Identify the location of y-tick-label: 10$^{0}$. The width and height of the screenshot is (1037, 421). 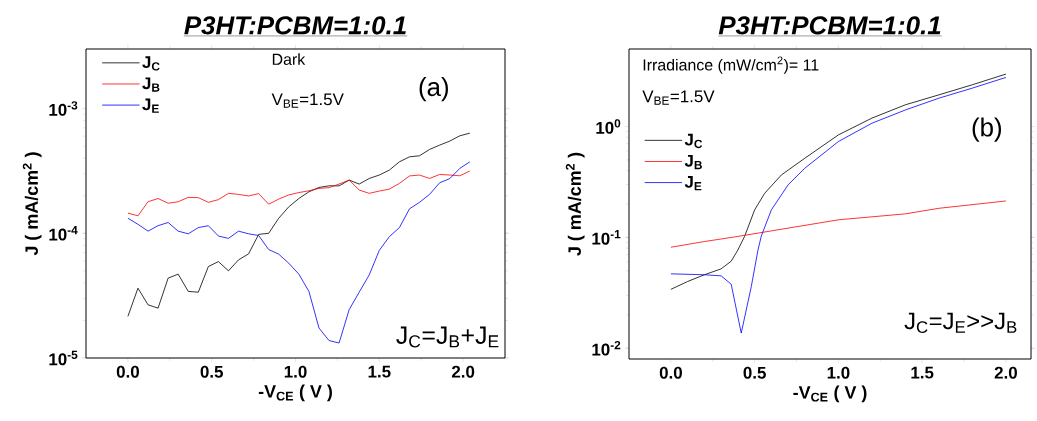
(608, 126).